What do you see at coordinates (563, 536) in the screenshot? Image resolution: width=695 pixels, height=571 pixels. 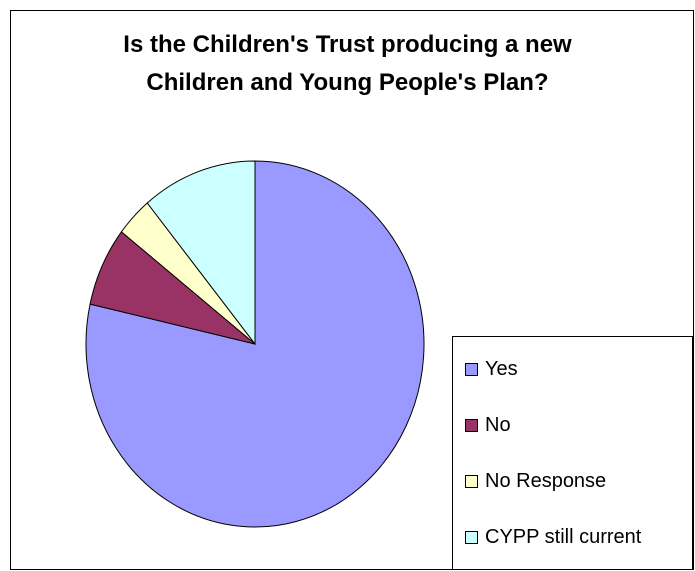 I see `legend-label-cypp-still-current: CYPP still current` at bounding box center [563, 536].